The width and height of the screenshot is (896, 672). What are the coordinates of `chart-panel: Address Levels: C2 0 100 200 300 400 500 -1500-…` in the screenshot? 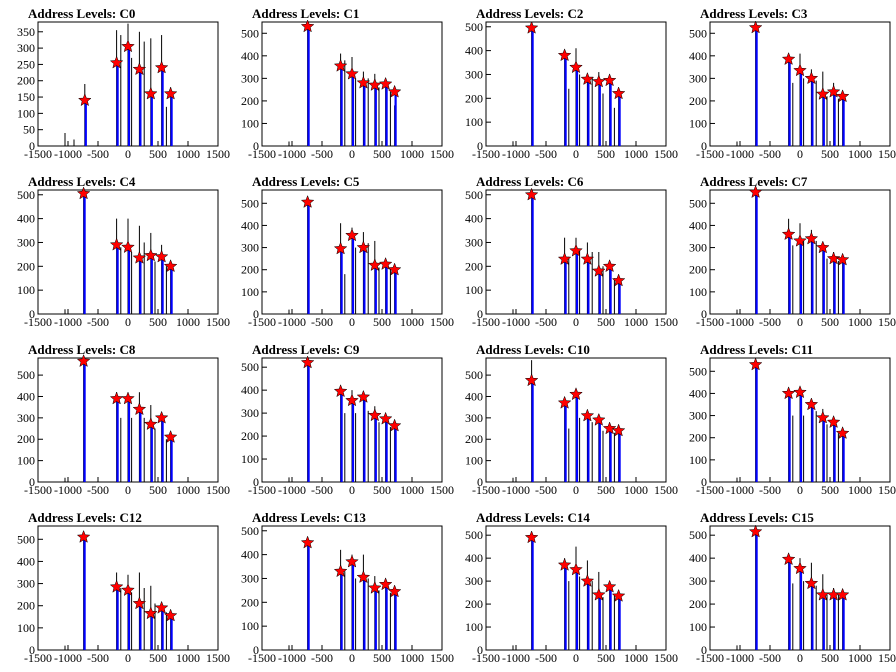 It's located at (563, 84).